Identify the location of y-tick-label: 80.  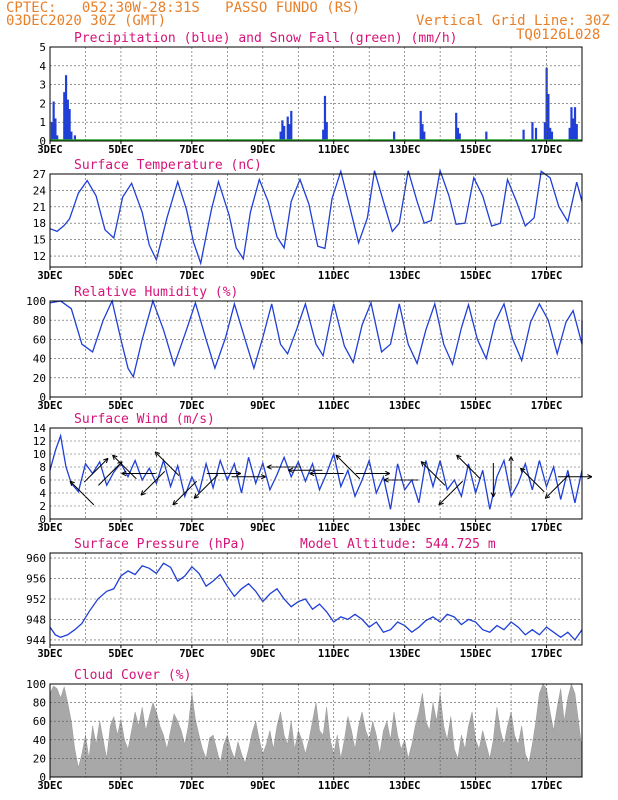
(39, 703).